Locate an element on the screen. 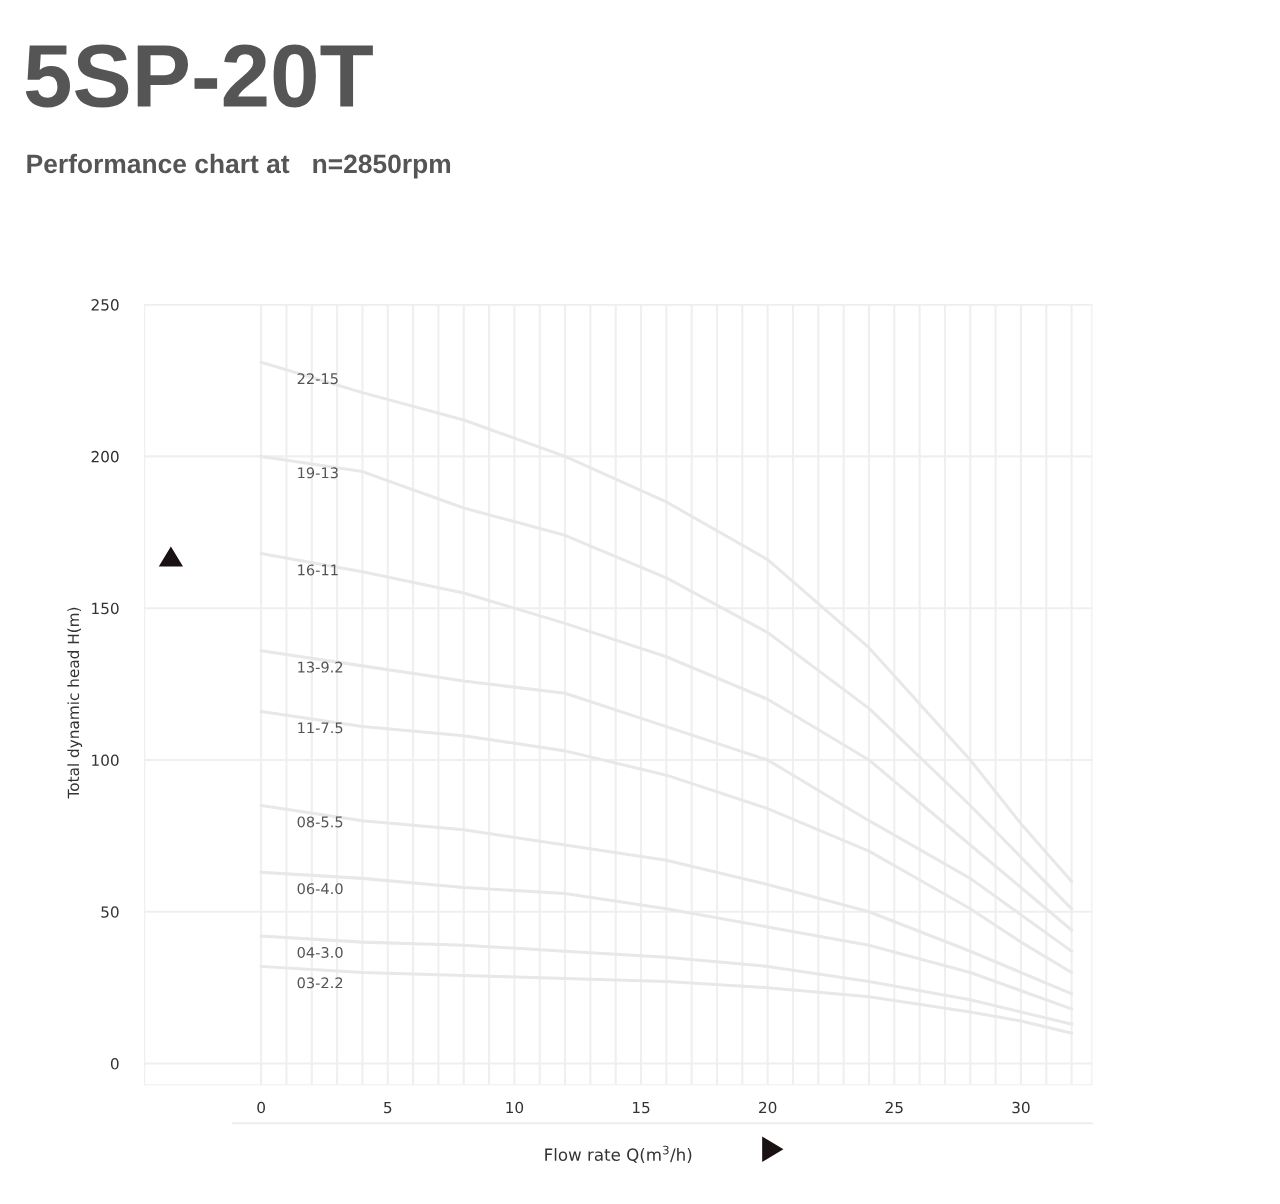 This screenshot has height=1204, width=1280. x-tick-label: 10 is located at coordinates (515, 1107).